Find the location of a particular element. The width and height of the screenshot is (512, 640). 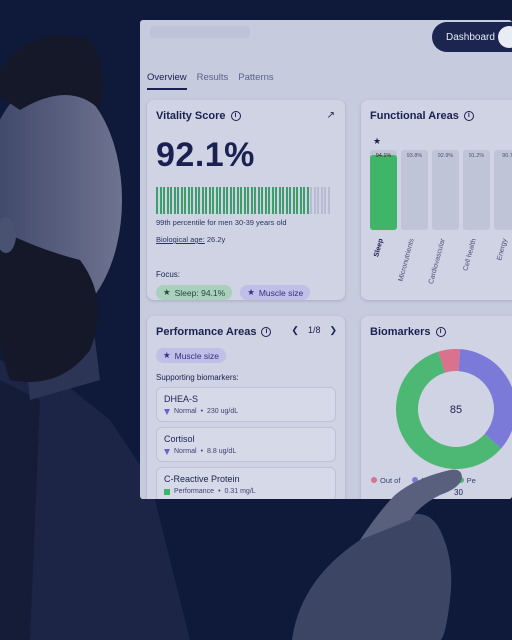

dashboard-toggle-label: Dashboard is located at coordinates (470, 37).